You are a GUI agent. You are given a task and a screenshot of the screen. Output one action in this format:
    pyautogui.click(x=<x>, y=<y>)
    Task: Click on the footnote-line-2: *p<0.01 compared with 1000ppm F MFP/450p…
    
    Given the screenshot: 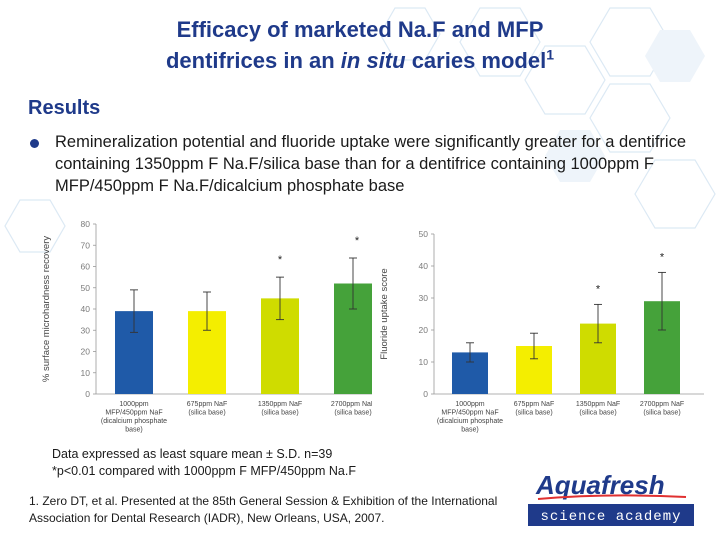 What is the action you would take?
    pyautogui.click(x=204, y=471)
    